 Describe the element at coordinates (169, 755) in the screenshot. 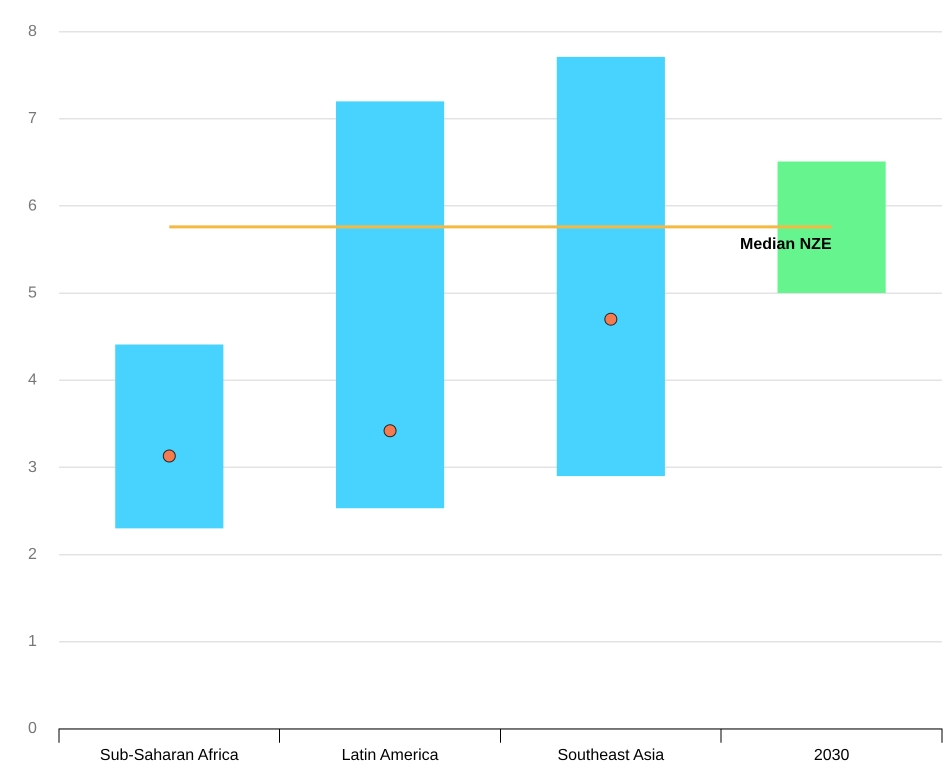

I see `x-tick-label: Sub-Saharan Africa` at that location.